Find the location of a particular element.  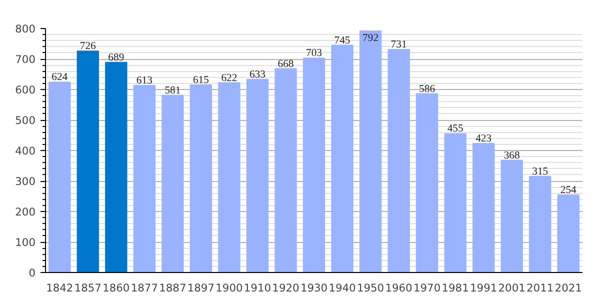

x-tick-label: 1960 is located at coordinates (399, 288).